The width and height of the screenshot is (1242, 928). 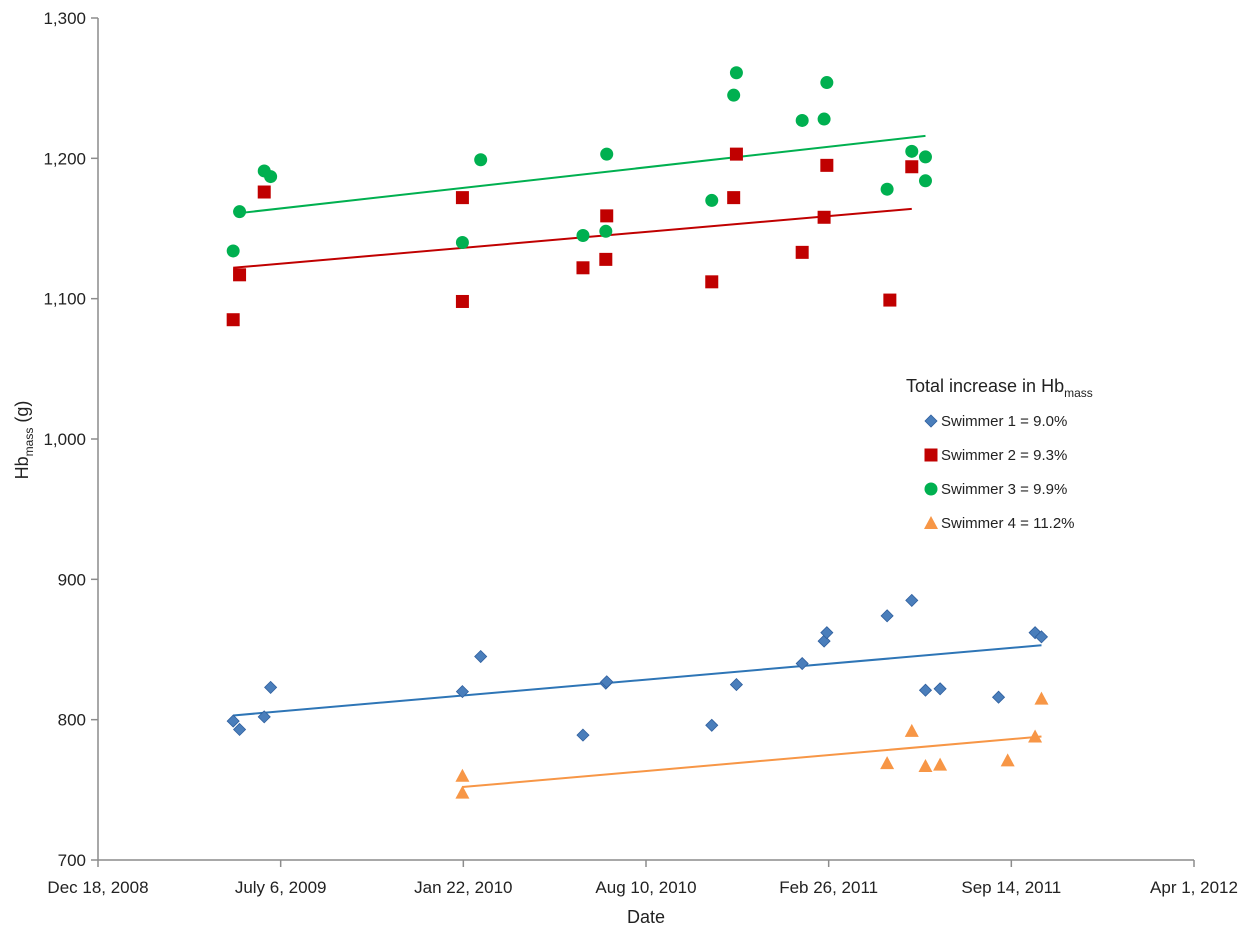 What do you see at coordinates (72, 720) in the screenshot?
I see `y-tick-label: 800` at bounding box center [72, 720].